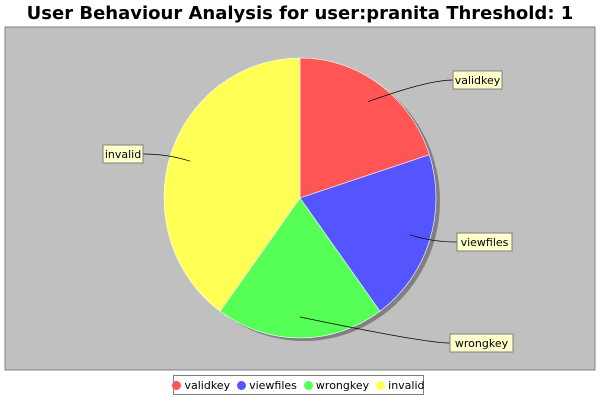 This screenshot has height=400, width=600. Describe the element at coordinates (298, 385) in the screenshot. I see `legend: validkey viewfiles wrongkey invalid` at that location.